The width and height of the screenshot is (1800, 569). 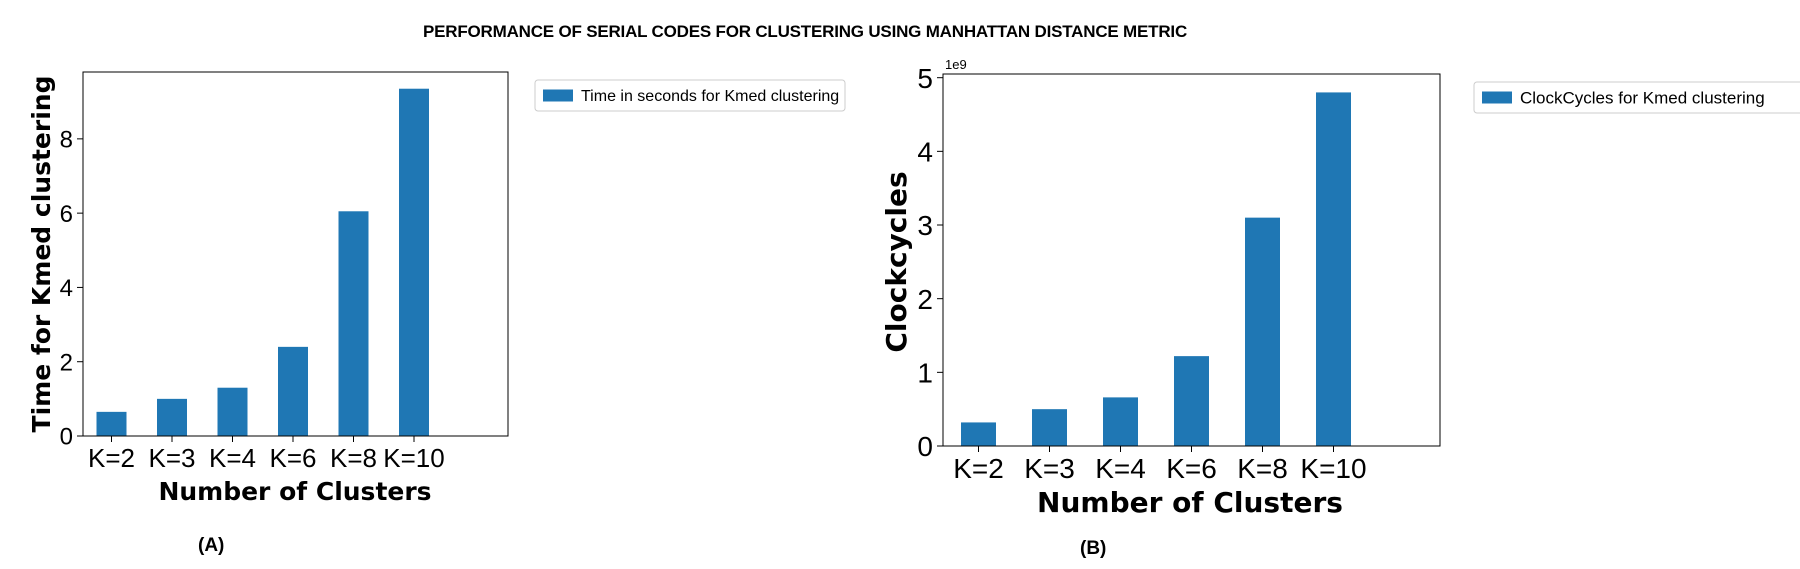 I want to click on y-tick-label: 8, so click(x=66, y=139).